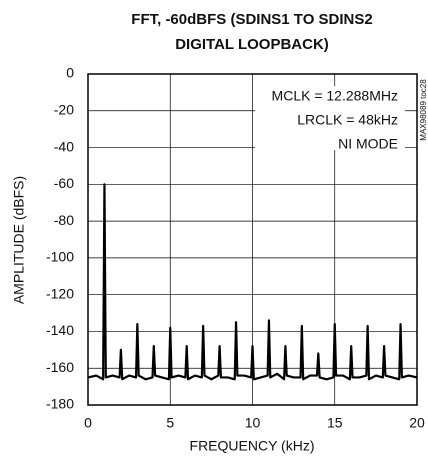  I want to click on annotation-box, so click(330, 118).